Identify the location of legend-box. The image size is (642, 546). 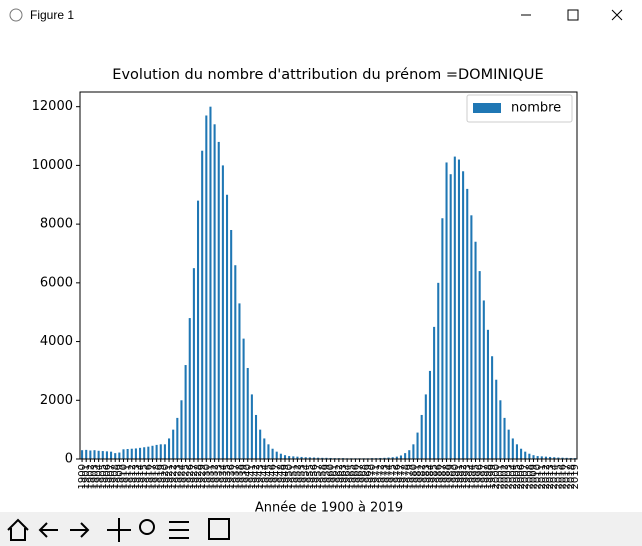
(519, 108).